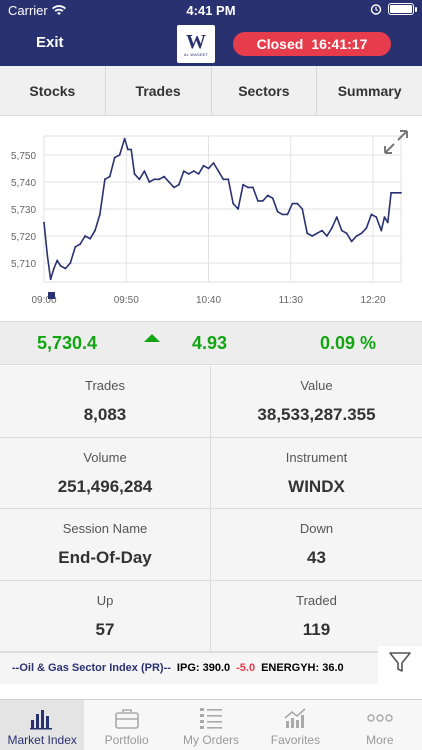  Describe the element at coordinates (50, 42) in the screenshot. I see `exit-button: Exit` at that location.